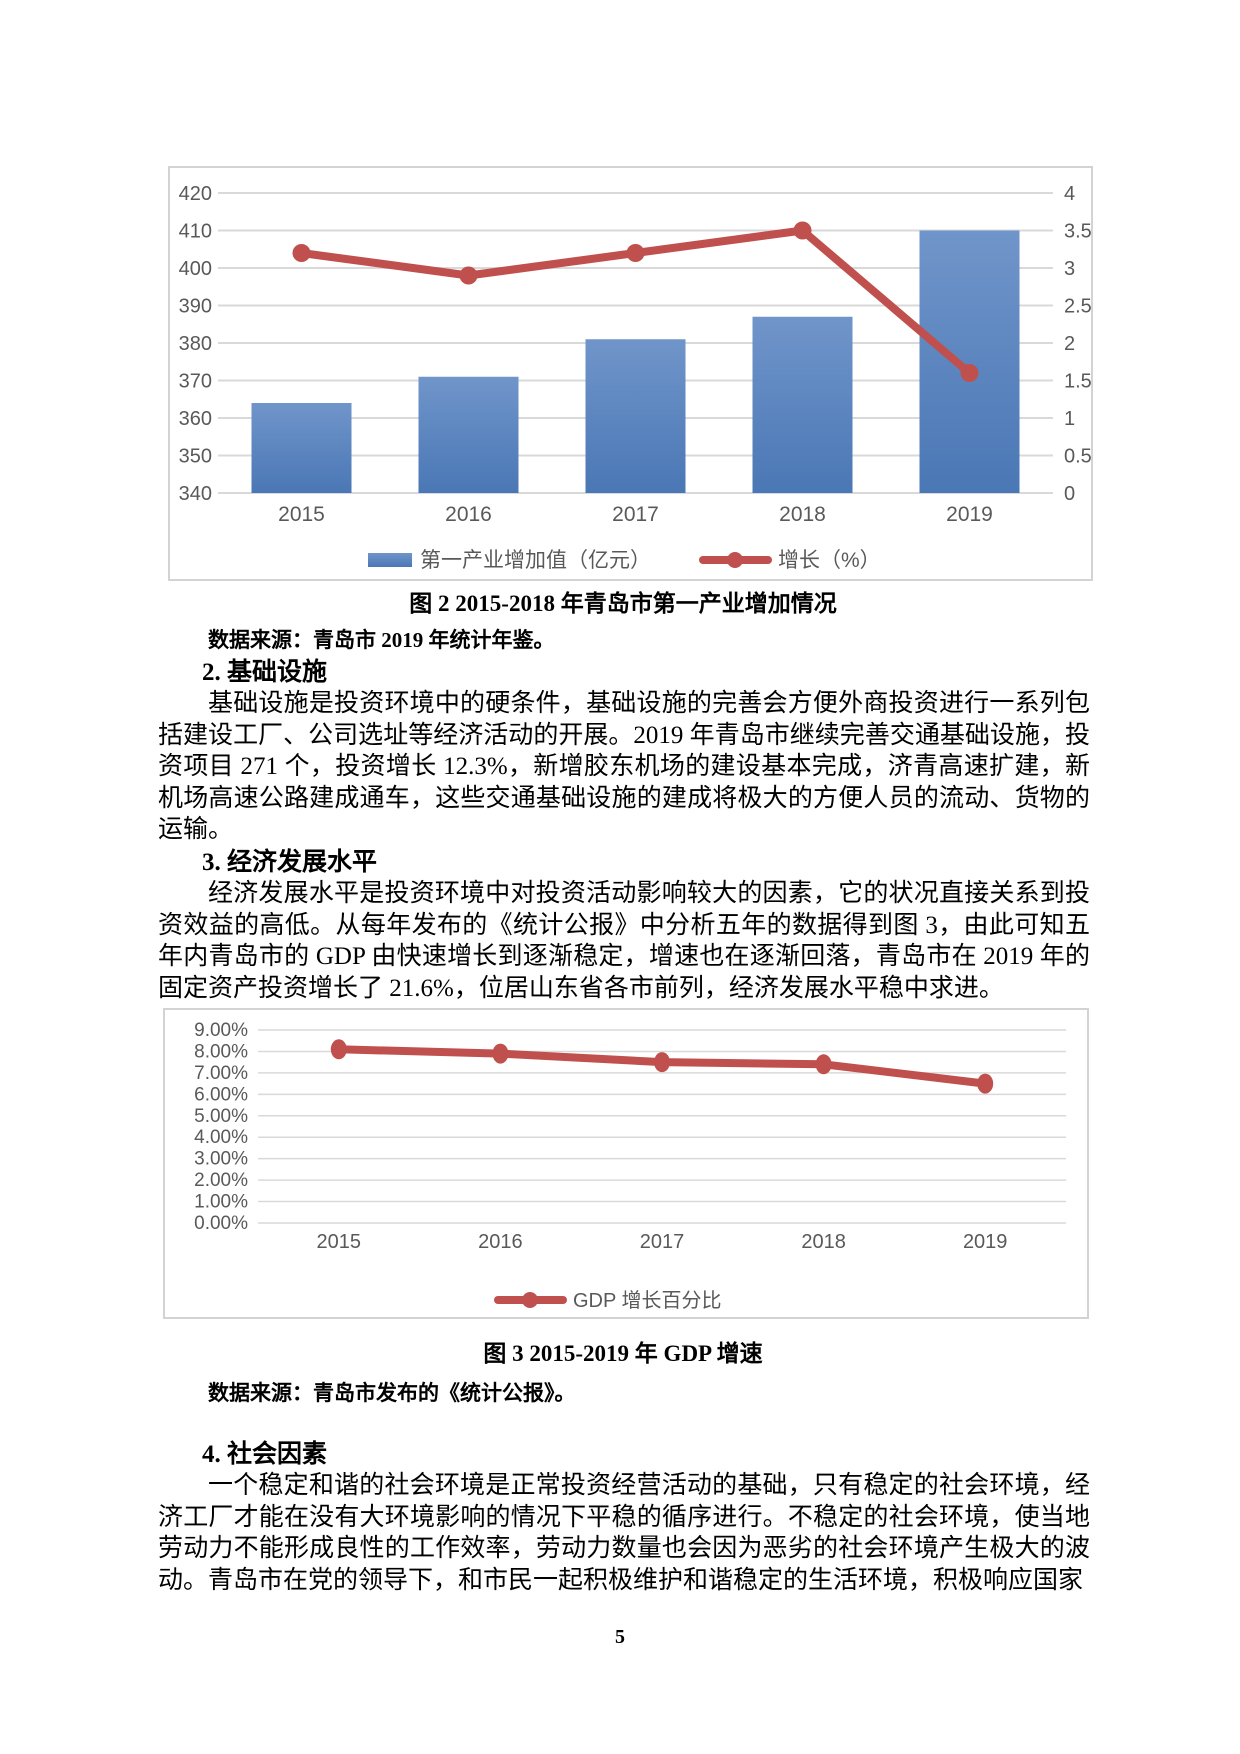 The width and height of the screenshot is (1240, 1754). Describe the element at coordinates (620, 1637) in the screenshot. I see `page-number: 5` at that location.